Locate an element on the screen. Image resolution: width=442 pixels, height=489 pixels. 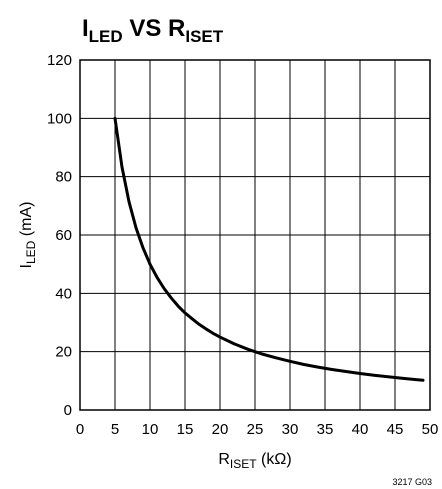
y-label-subscript: LED is located at coordinates (31, 252).